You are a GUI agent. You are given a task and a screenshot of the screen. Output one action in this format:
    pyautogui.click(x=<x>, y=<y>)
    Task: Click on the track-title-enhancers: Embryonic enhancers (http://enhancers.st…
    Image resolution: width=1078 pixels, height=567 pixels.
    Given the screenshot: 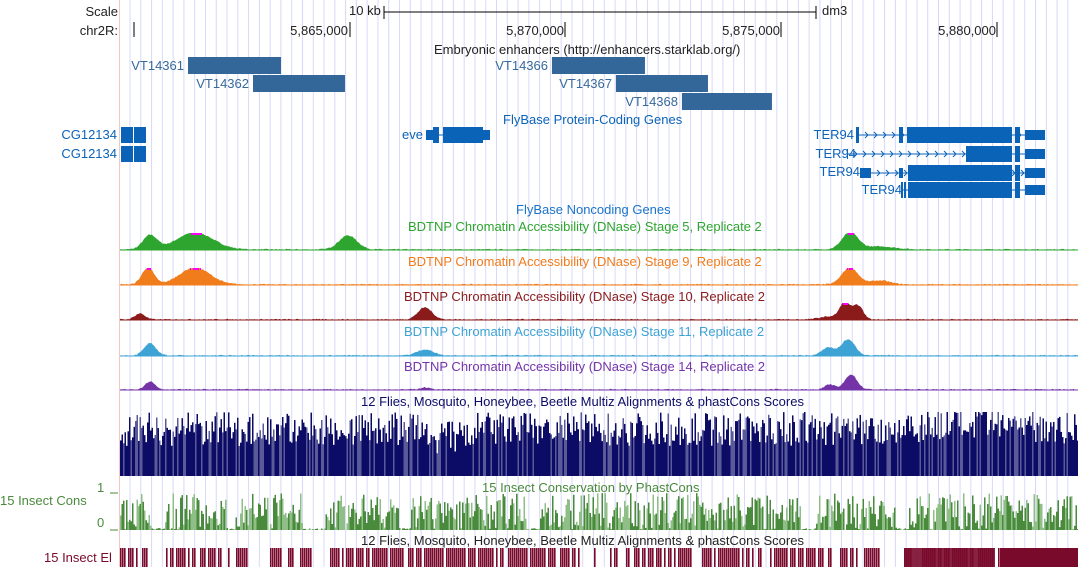 What is the action you would take?
    pyautogui.click(x=587, y=49)
    